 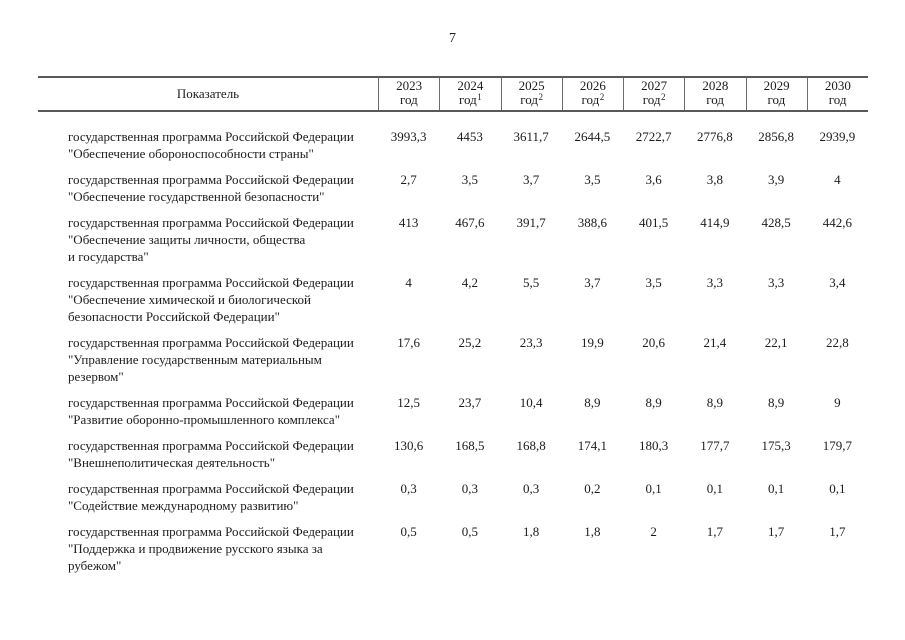 I want to click on year-value-cell: 2939,9, so click(x=837, y=136).